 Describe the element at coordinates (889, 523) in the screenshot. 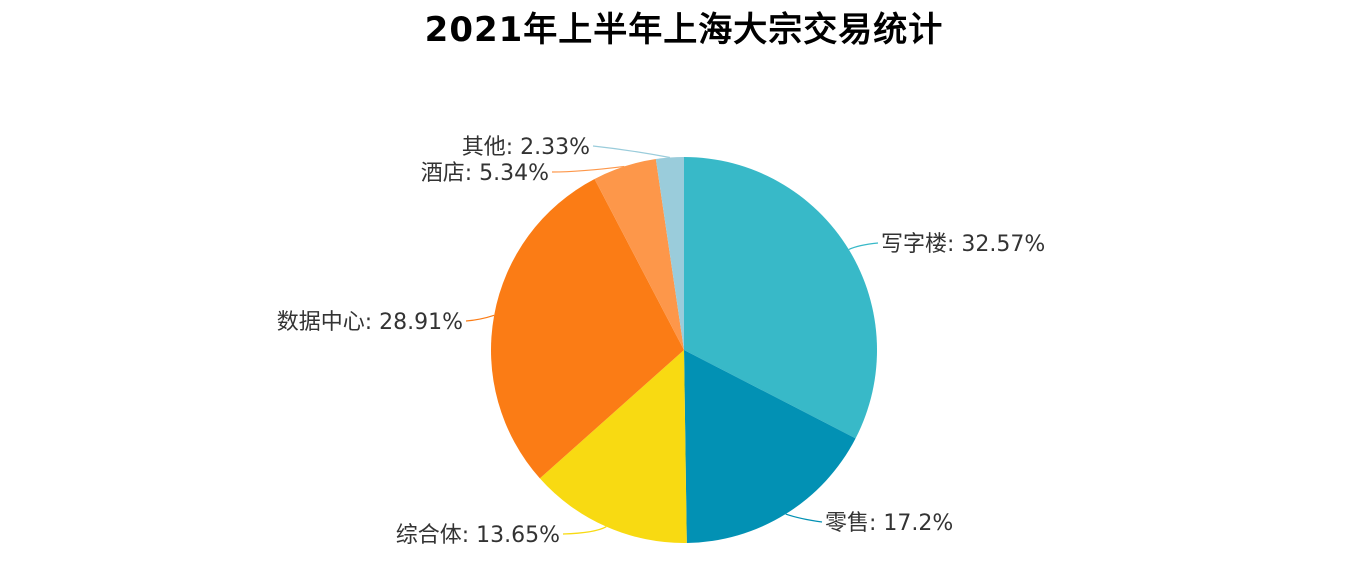

I see `slice-label: 零售: 17.2%` at that location.